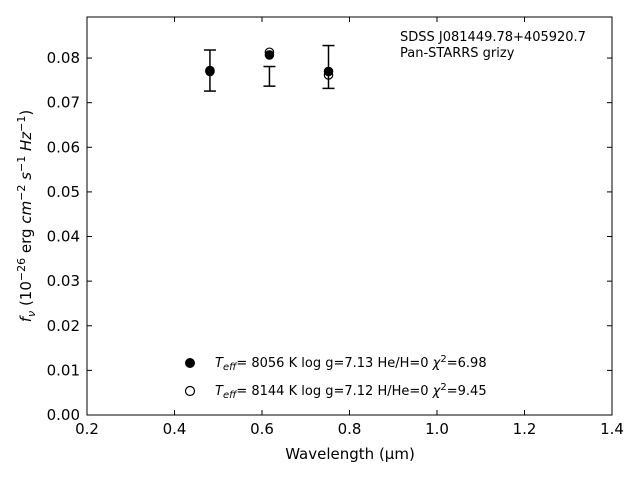 The width and height of the screenshot is (640, 480). I want to click on x-tick-label: 1.4, so click(612, 429).